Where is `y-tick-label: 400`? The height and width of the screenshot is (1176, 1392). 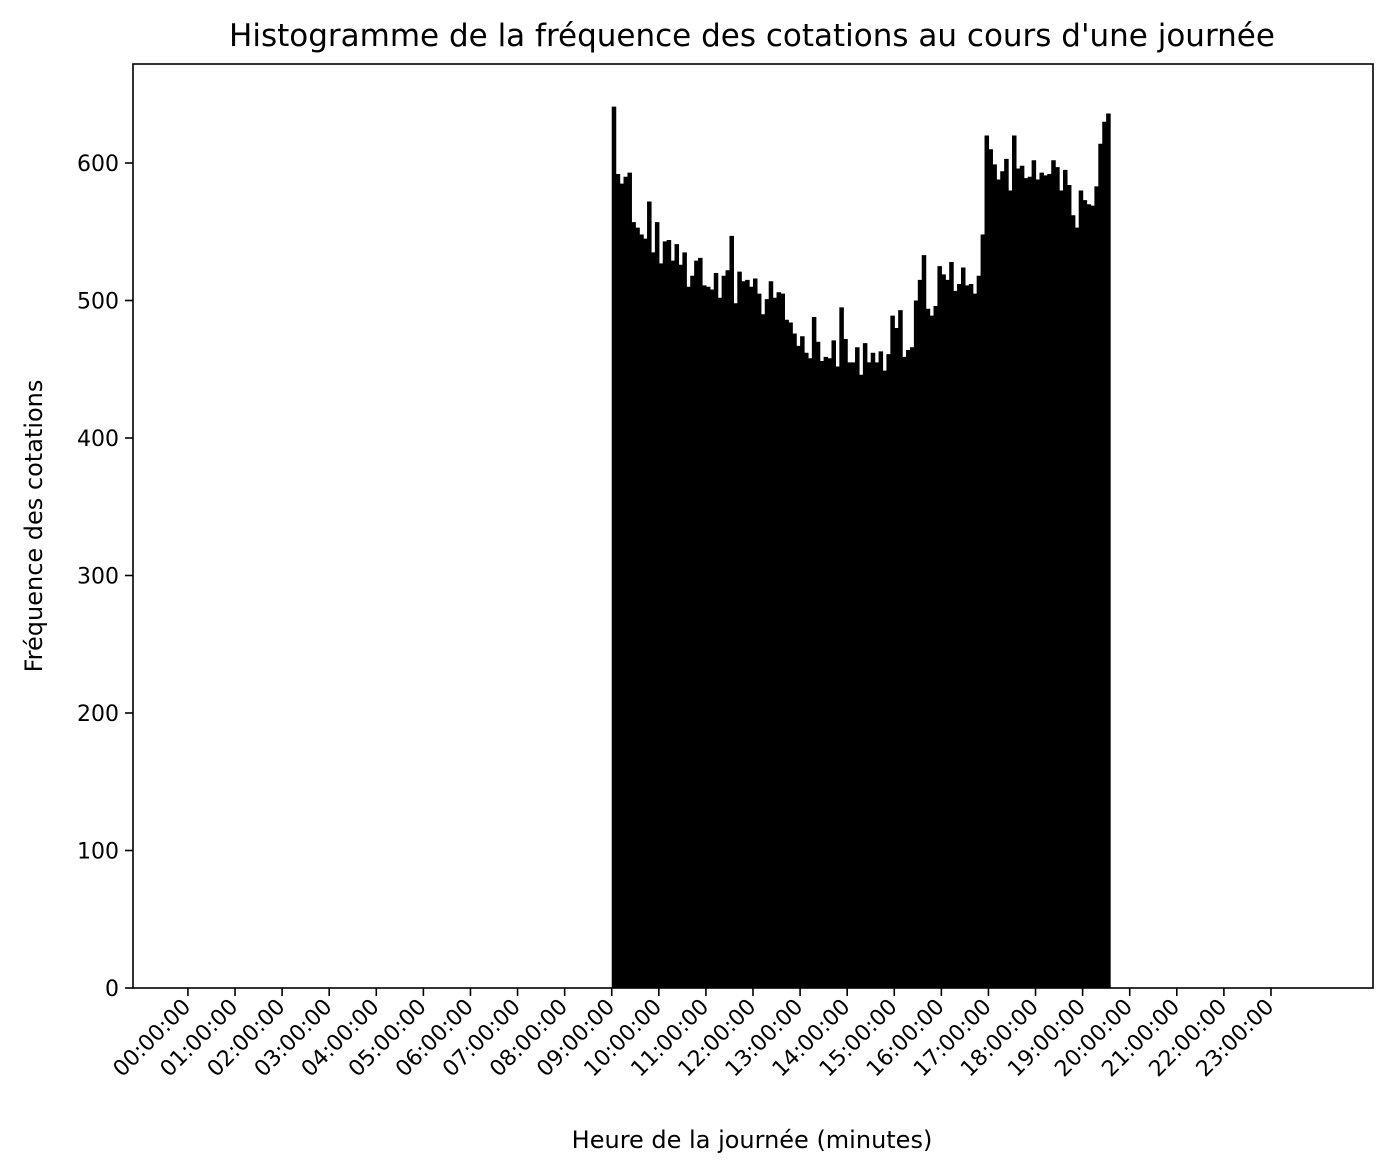 y-tick-label: 400 is located at coordinates (98, 439).